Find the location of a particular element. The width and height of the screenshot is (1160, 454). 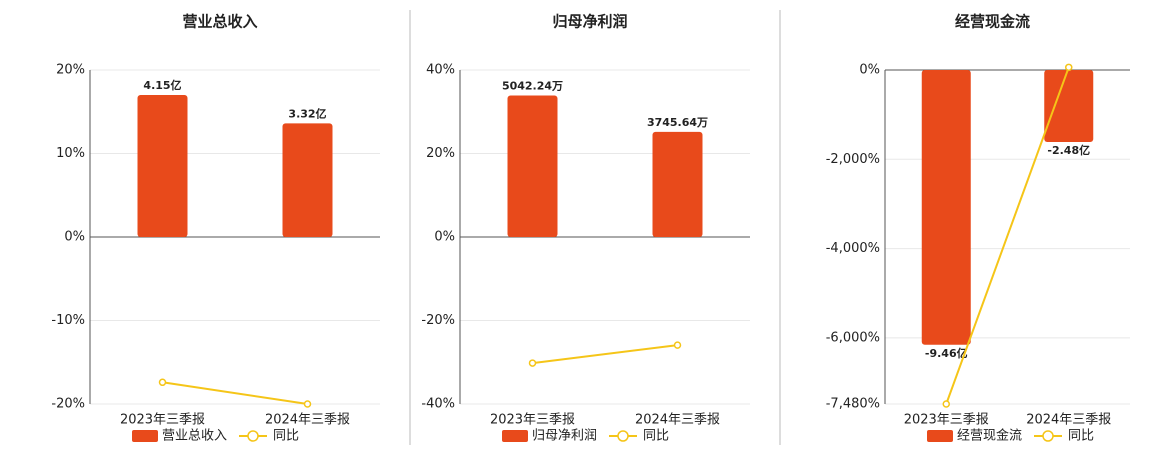

chart-title: 营业总收入 is located at coordinates (219, 22).